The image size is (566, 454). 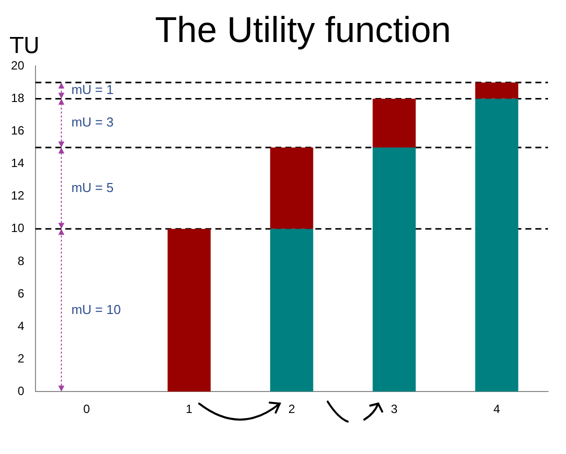 What do you see at coordinates (17, 65) in the screenshot?
I see `y-tick-label: 20` at bounding box center [17, 65].